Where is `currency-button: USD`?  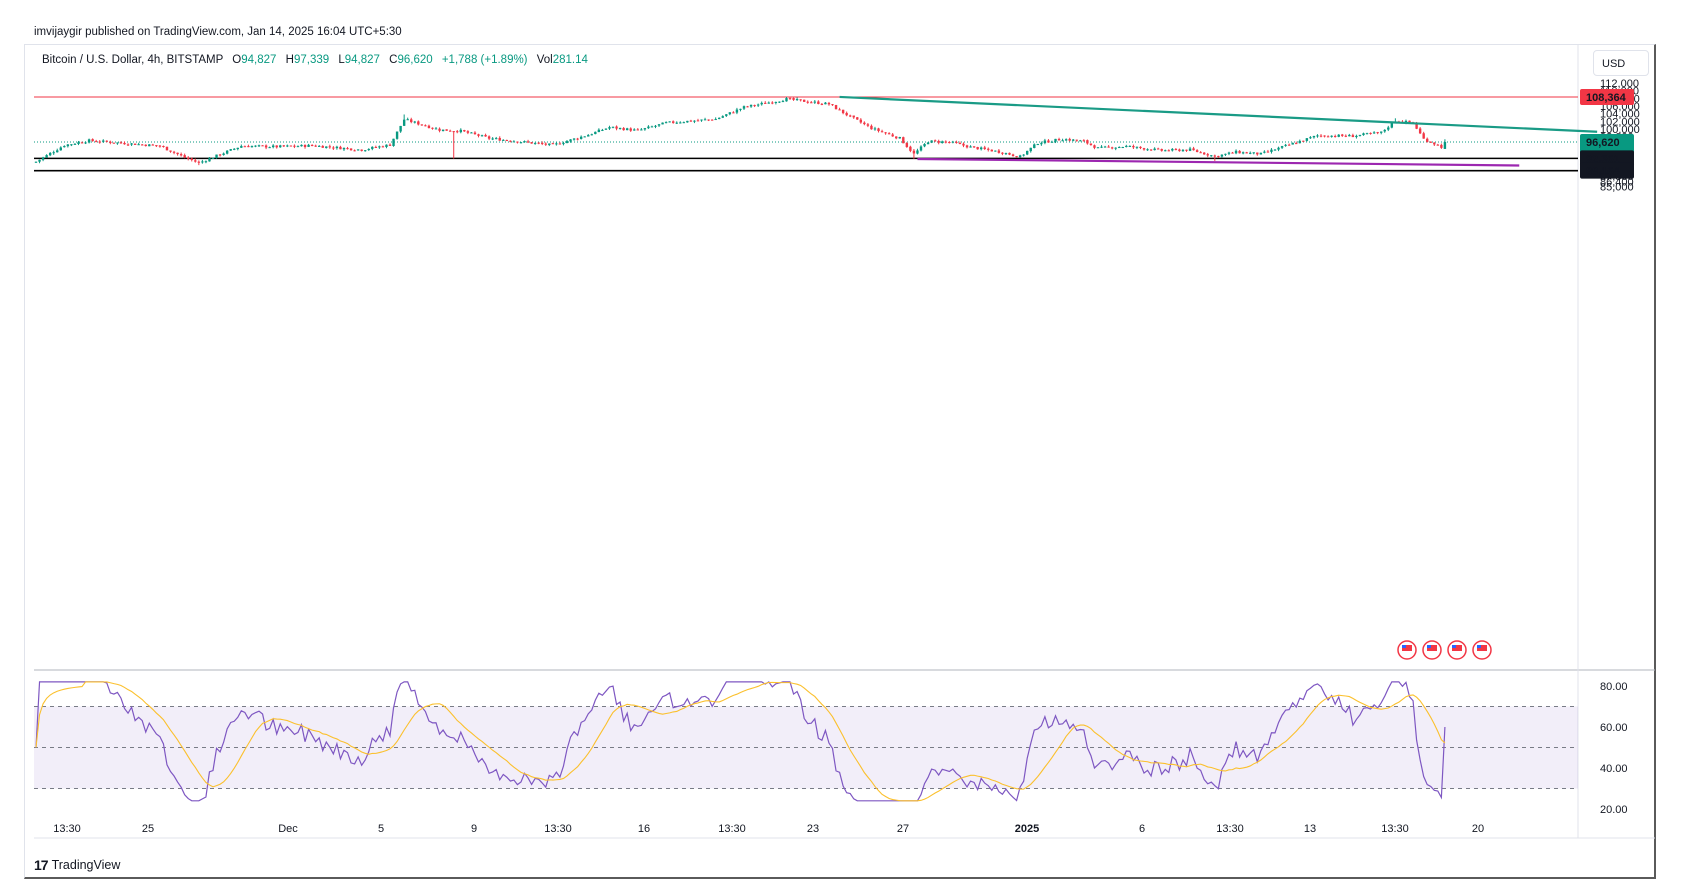 currency-button: USD is located at coordinates (1621, 63).